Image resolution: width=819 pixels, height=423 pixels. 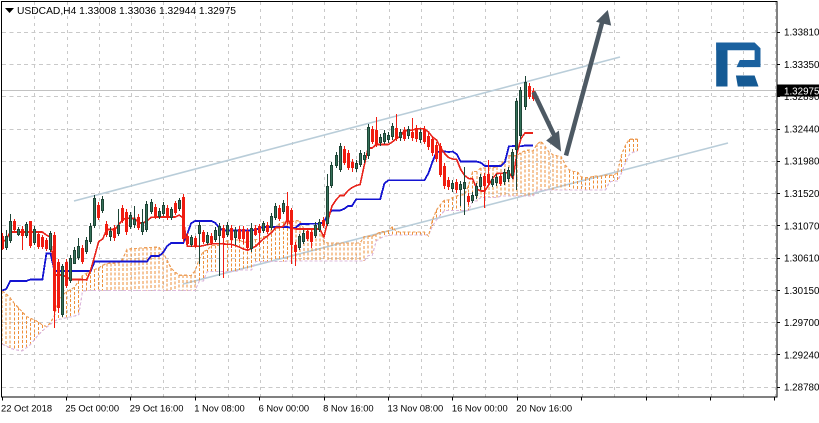 What do you see at coordinates (801, 291) in the screenshot?
I see `svg-text: 1.30150` at bounding box center [801, 291].